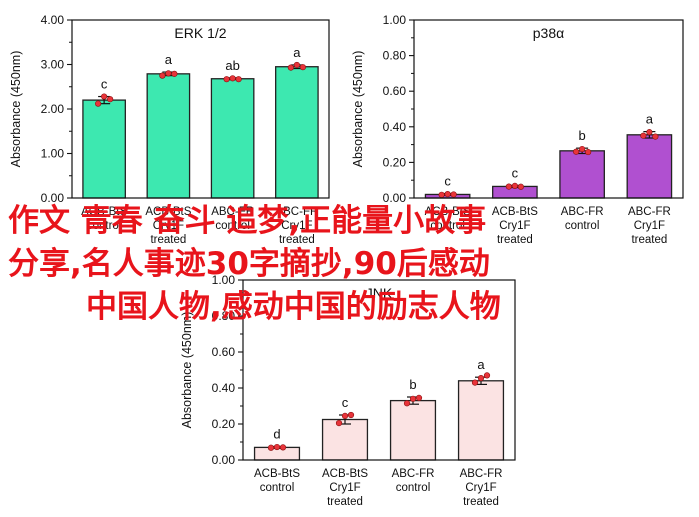 The width and height of the screenshot is (699, 517). What do you see at coordinates (53, 20) in the screenshot?
I see `y-tick-label: 4.00` at bounding box center [53, 20].